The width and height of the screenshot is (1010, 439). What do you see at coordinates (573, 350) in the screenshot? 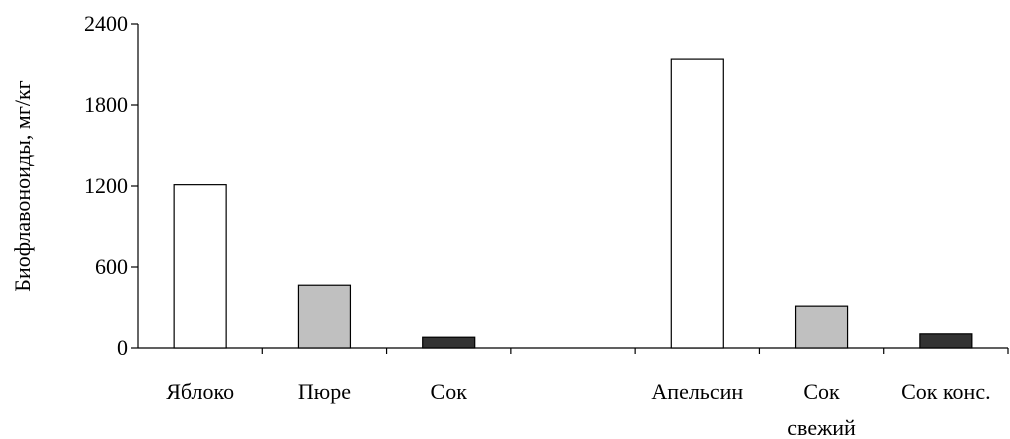
I see `x-axis` at bounding box center [573, 350].